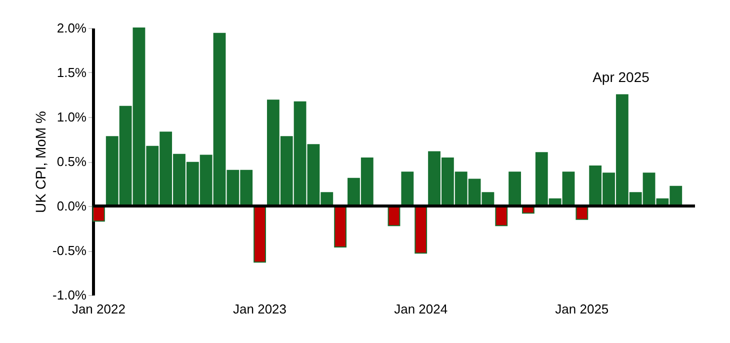 This screenshot has height=343, width=730. I want to click on y-axis-title: UK CPI, MoM %, so click(40, 162).